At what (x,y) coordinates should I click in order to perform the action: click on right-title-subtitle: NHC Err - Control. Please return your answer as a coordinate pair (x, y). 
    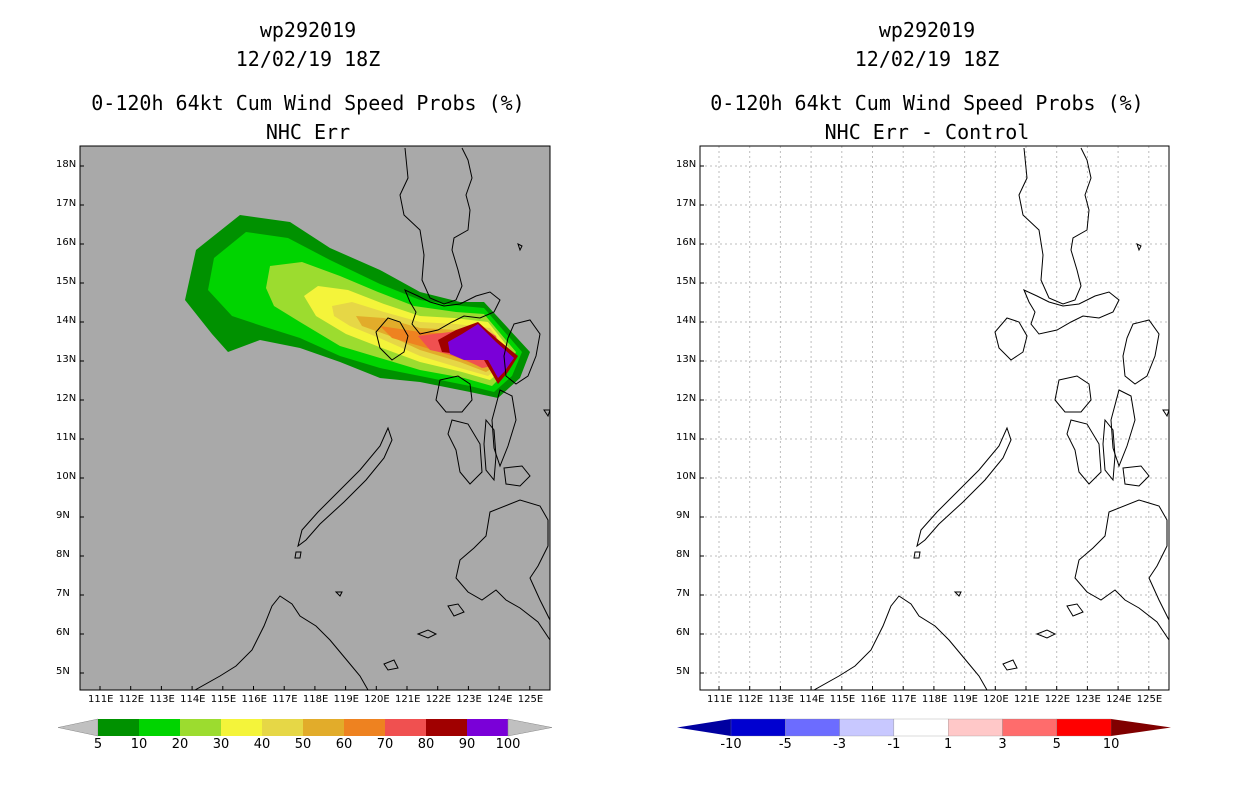
    Looking at the image, I should click on (927, 132).